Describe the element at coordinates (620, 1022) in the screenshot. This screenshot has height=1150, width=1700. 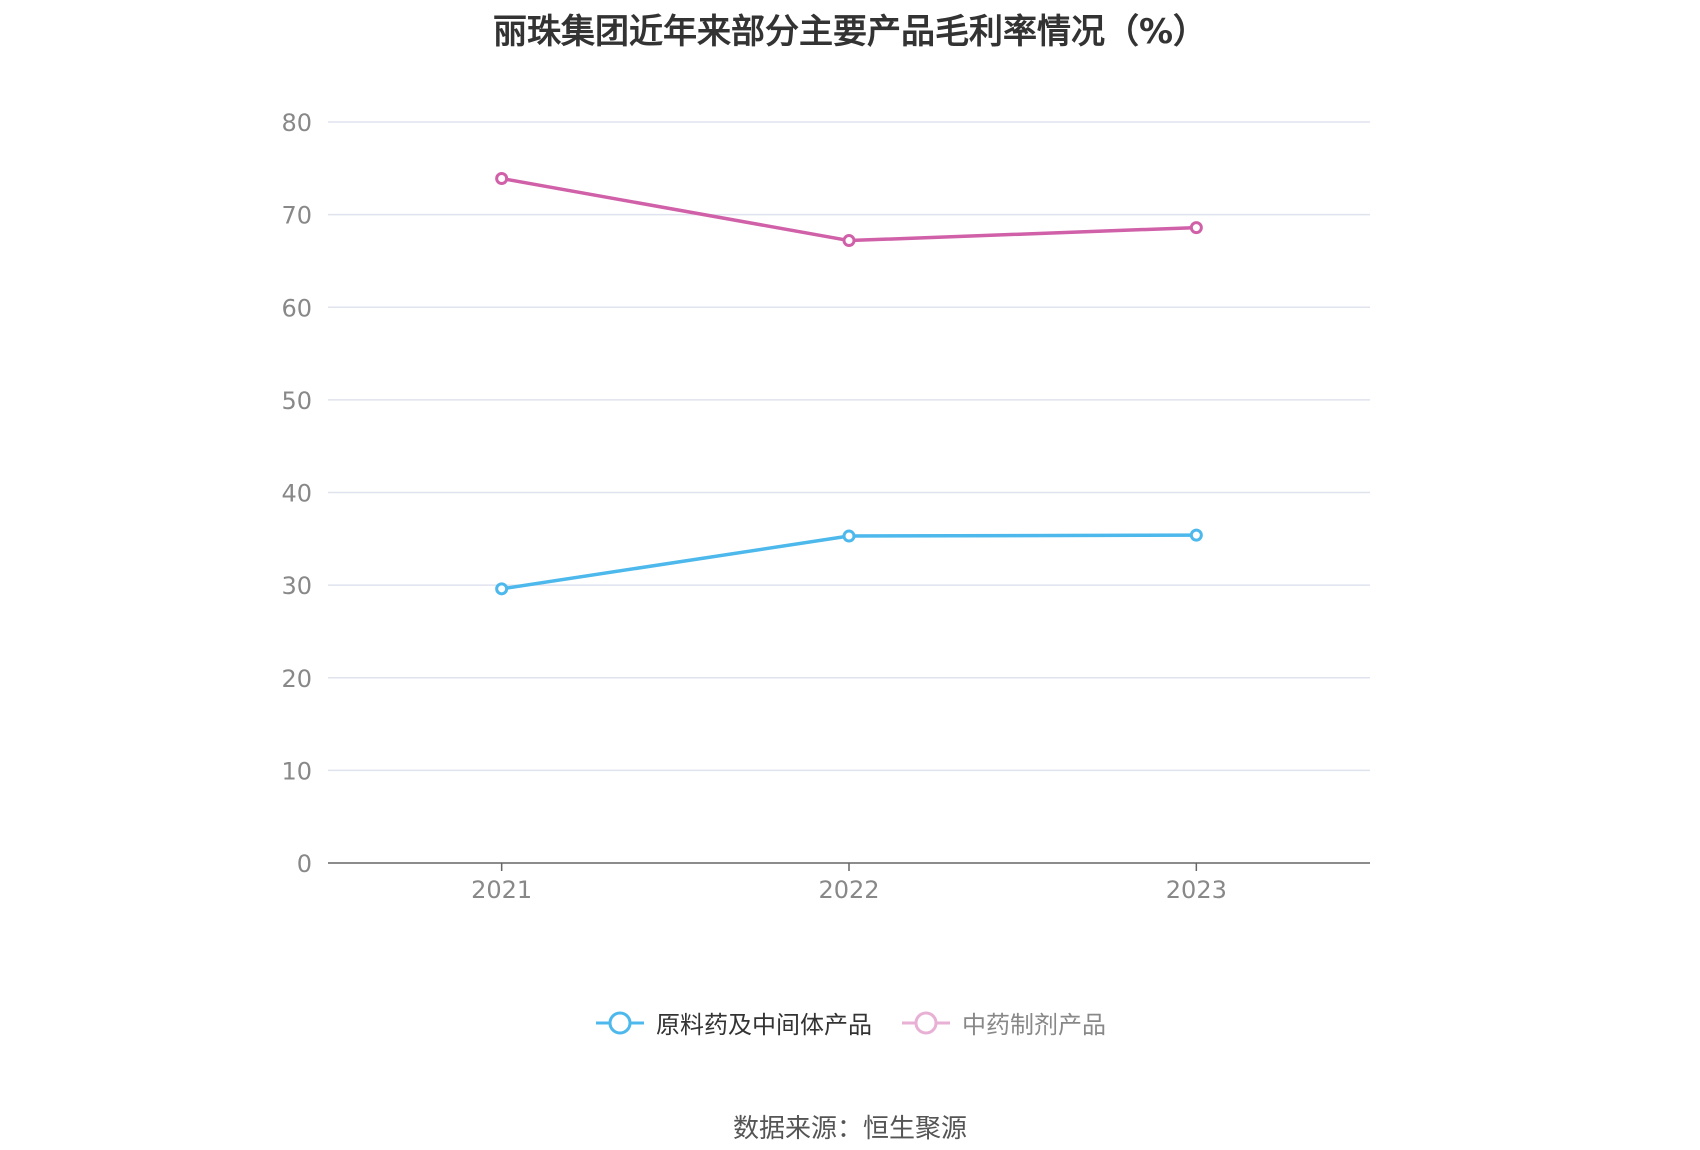
I see `legend-marker-raw-materials-icon` at that location.